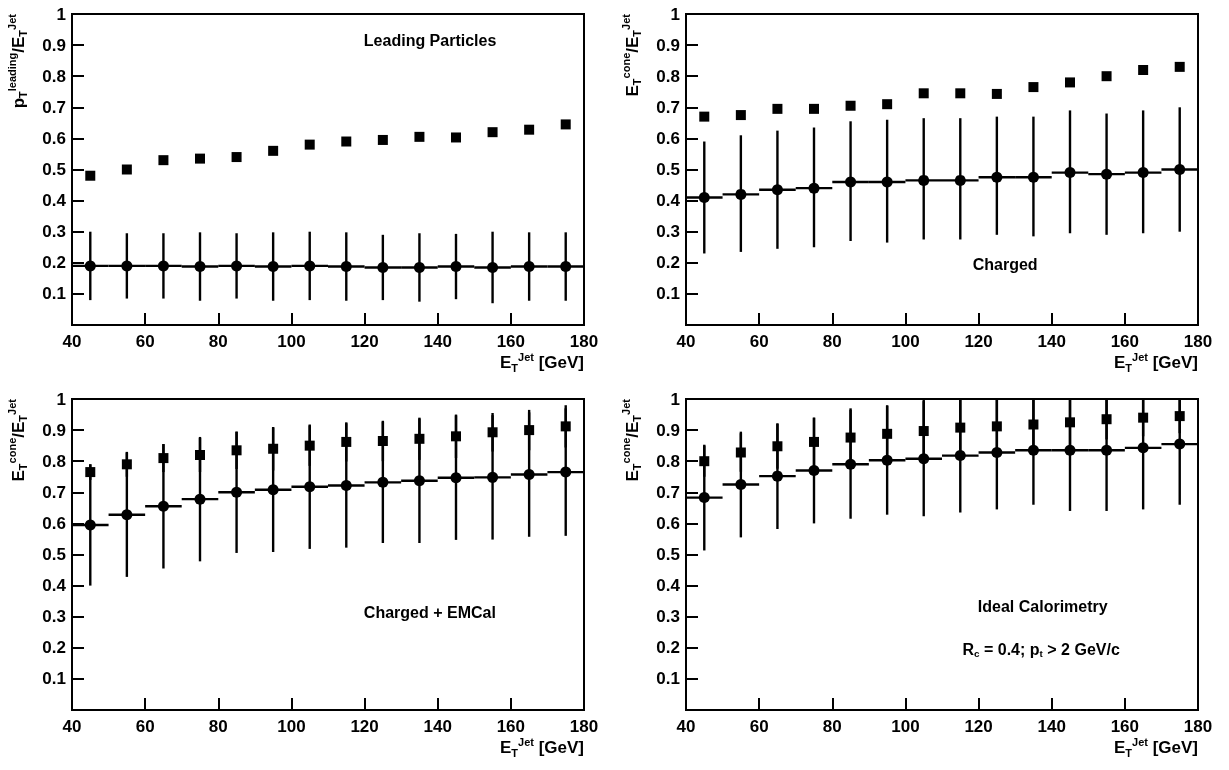 The image size is (1229, 770). What do you see at coordinates (1005, 265) in the screenshot?
I see `annotation: Charged` at bounding box center [1005, 265].